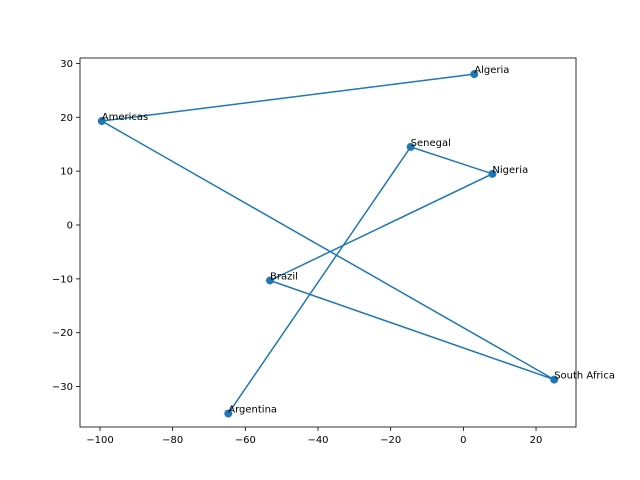  Describe the element at coordinates (172, 440) in the screenshot. I see `x-tick-label: −80` at that location.